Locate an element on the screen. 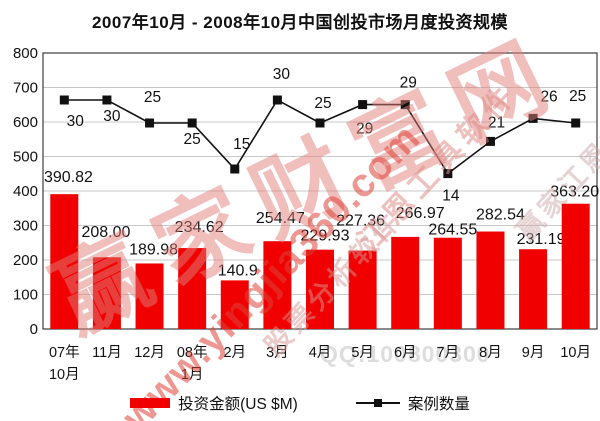 The width and height of the screenshot is (600, 421). bar-series-swatch-icon is located at coordinates (150, 403).